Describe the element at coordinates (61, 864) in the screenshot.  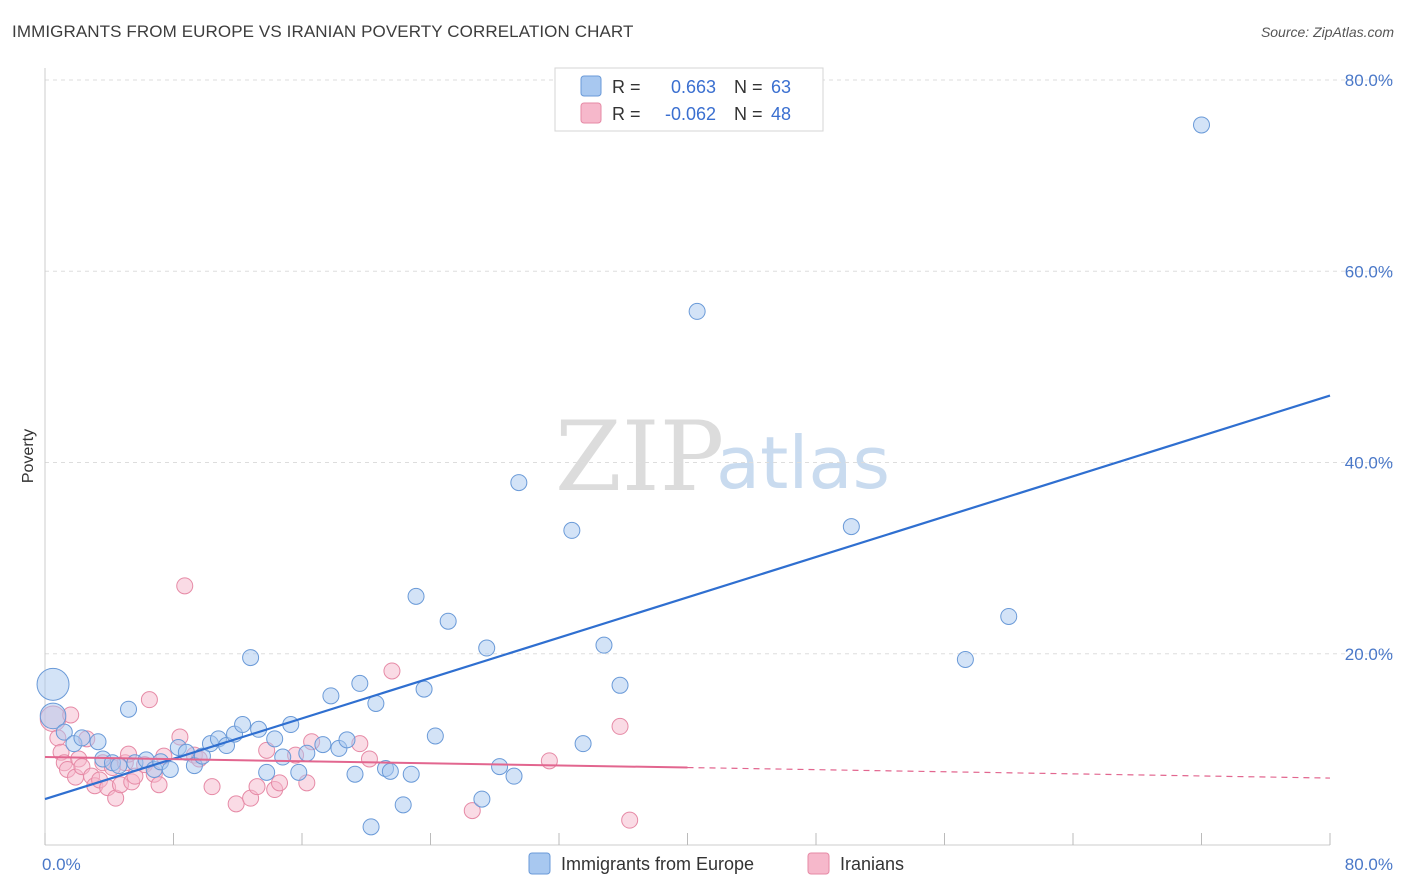
I see `x-tick-label-min: 0.0%` at that location.